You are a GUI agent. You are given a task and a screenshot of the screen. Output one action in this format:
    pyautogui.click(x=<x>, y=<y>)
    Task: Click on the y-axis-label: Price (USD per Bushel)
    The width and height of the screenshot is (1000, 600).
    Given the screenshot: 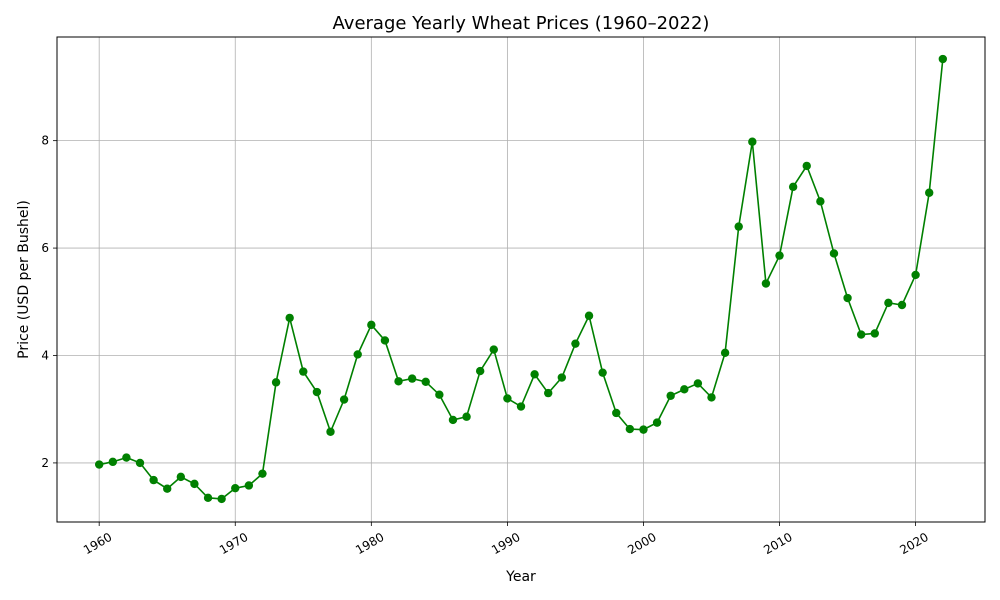 What is the action you would take?
    pyautogui.click(x=24, y=279)
    